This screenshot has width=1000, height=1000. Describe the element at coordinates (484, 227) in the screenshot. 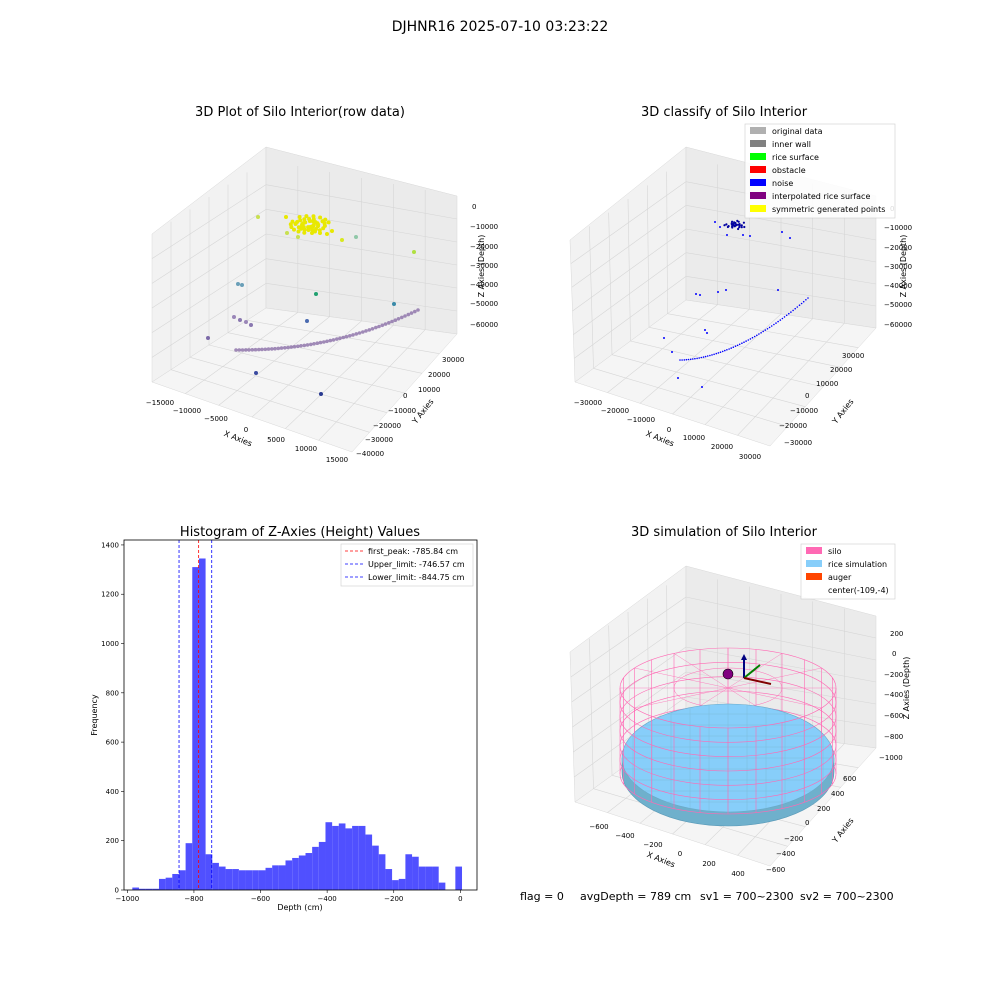

I see `z-tick: −10000` at that location.